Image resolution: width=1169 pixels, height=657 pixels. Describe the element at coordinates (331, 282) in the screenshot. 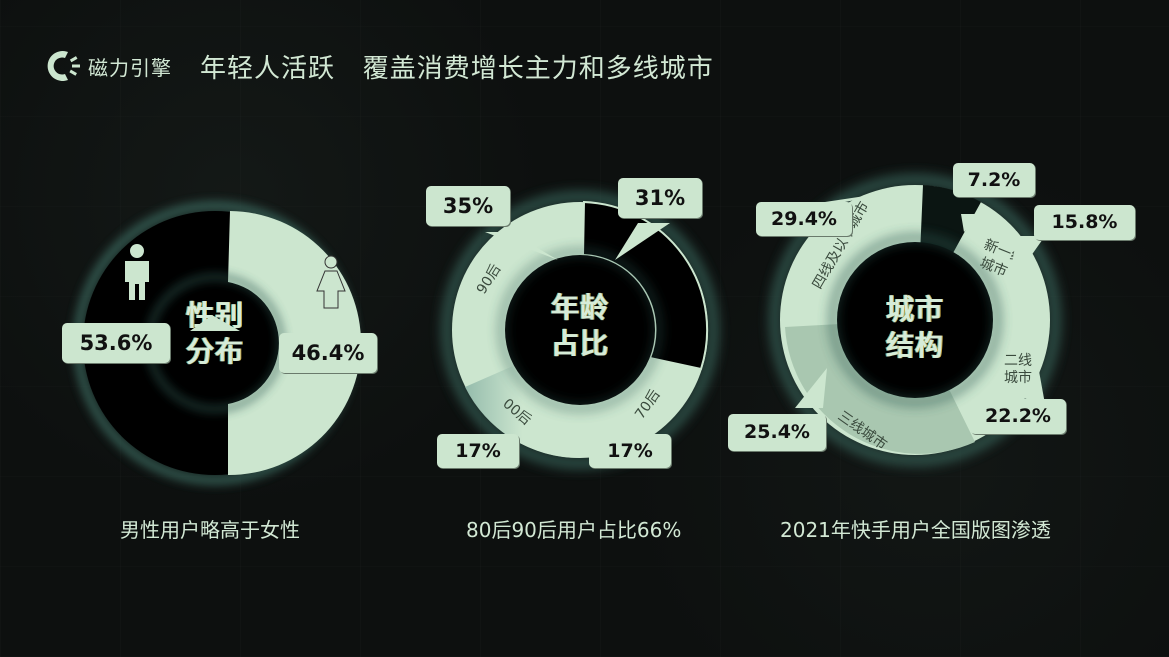

I see `female-icon` at that location.